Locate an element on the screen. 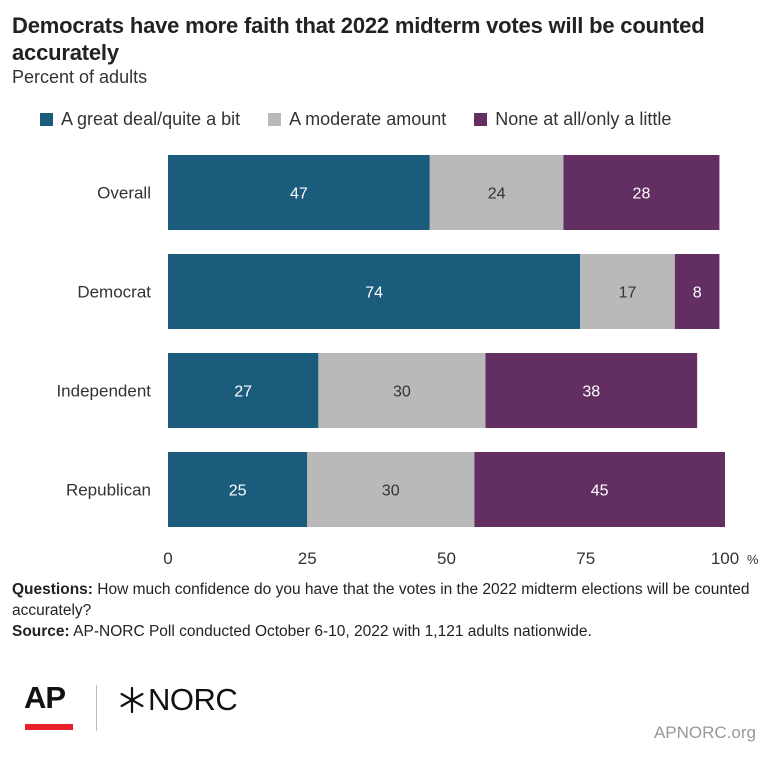 Image resolution: width=768 pixels, height=758 pixels. x-tick-label-25: 25 is located at coordinates (307, 558).